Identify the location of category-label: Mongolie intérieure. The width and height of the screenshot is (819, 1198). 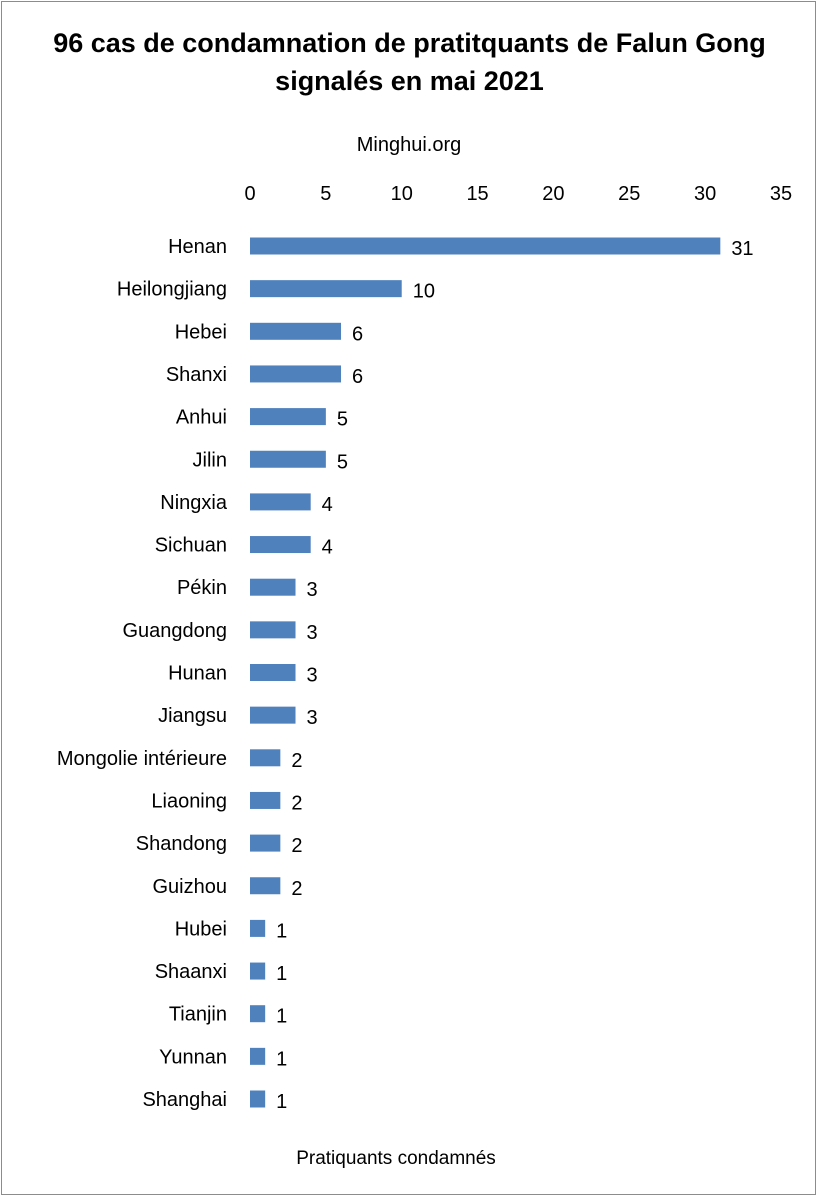
(142, 759).